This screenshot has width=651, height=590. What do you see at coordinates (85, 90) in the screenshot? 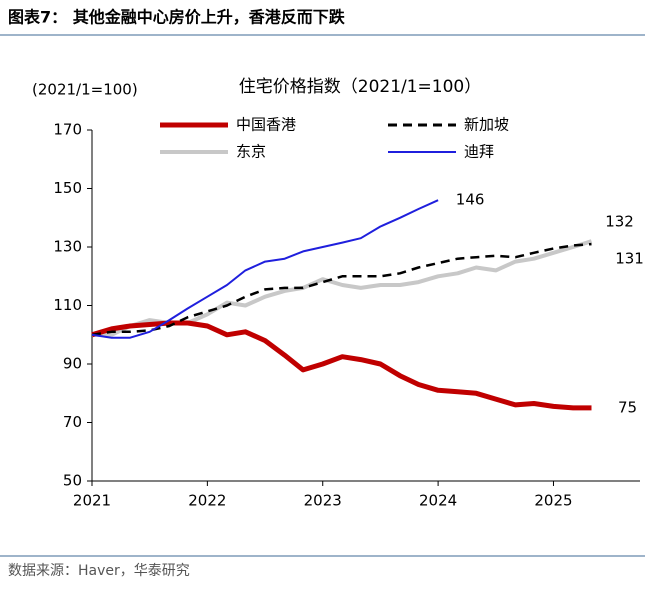
I see `y-axis-label: (2021/1=100)` at bounding box center [85, 90].